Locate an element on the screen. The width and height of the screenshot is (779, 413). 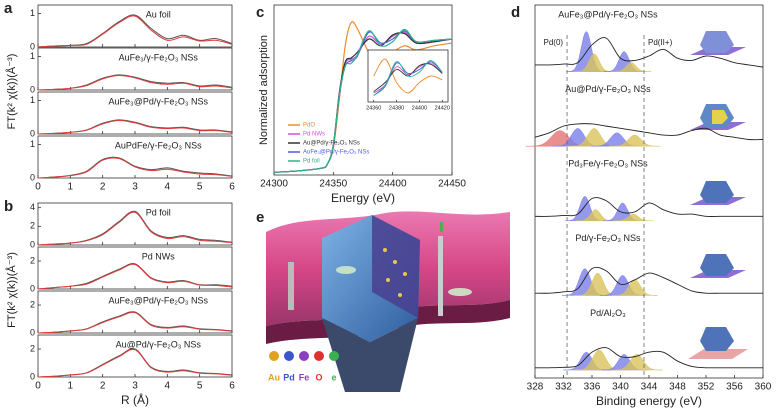
legend-label: Au is located at coordinates (274, 377).